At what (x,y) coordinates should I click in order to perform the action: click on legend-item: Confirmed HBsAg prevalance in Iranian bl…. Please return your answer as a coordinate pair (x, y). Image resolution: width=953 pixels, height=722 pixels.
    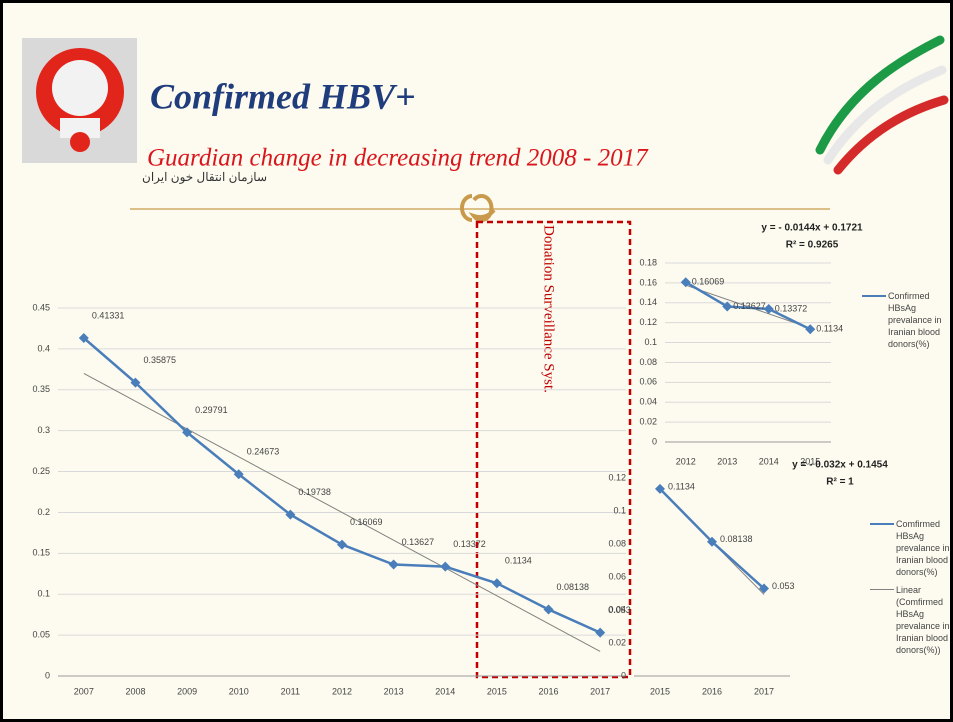
    Looking at the image, I should click on (907, 320).